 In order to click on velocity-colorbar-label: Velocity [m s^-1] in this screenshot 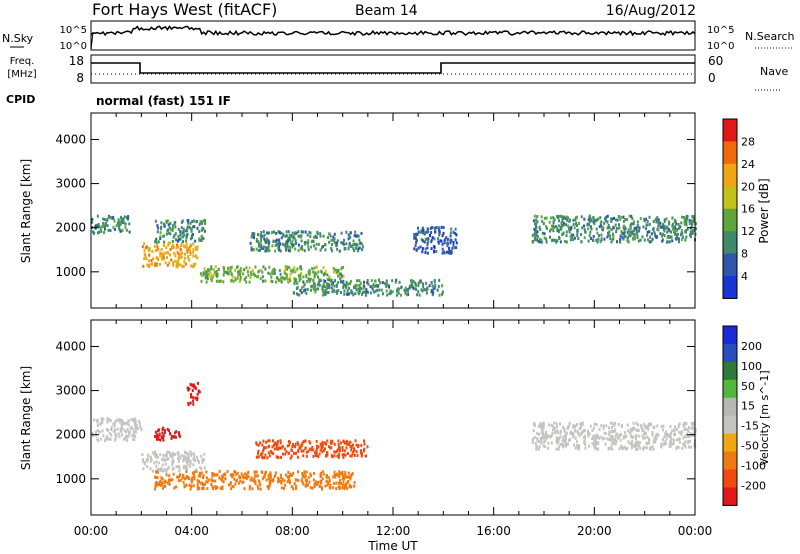, I will do `click(764, 417)`.